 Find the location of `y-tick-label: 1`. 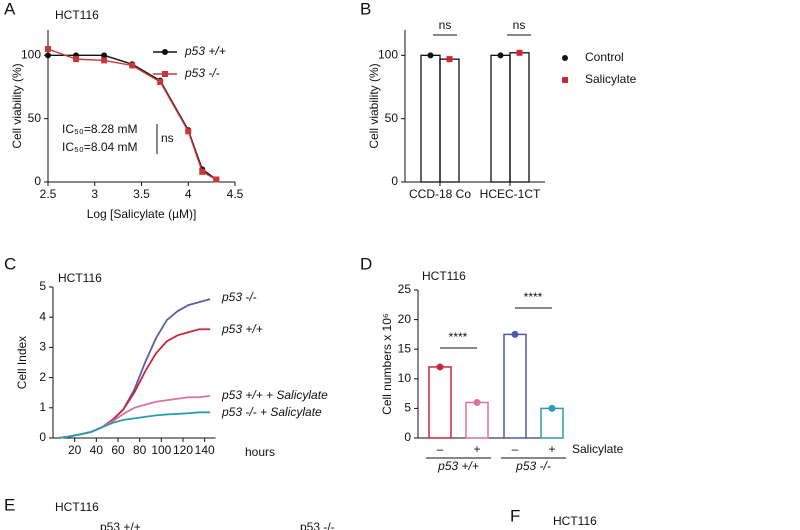

y-tick-label: 1 is located at coordinates (42, 407).